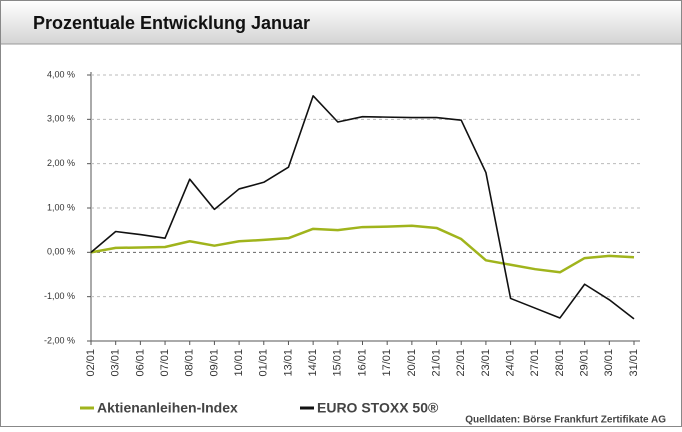 This screenshot has height=432, width=682. Describe the element at coordinates (486, 363) in the screenshot. I see `x-tick-label: 23/01` at that location.